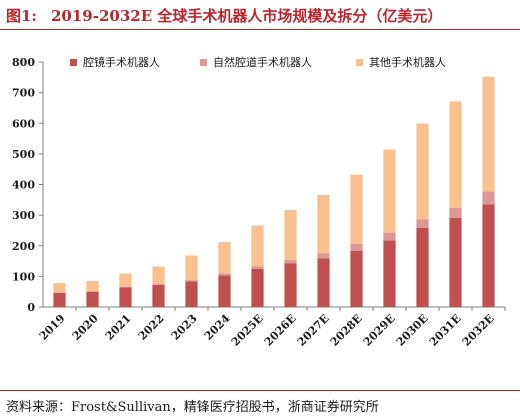  I want to click on y-tick-label: 400, so click(23, 185).